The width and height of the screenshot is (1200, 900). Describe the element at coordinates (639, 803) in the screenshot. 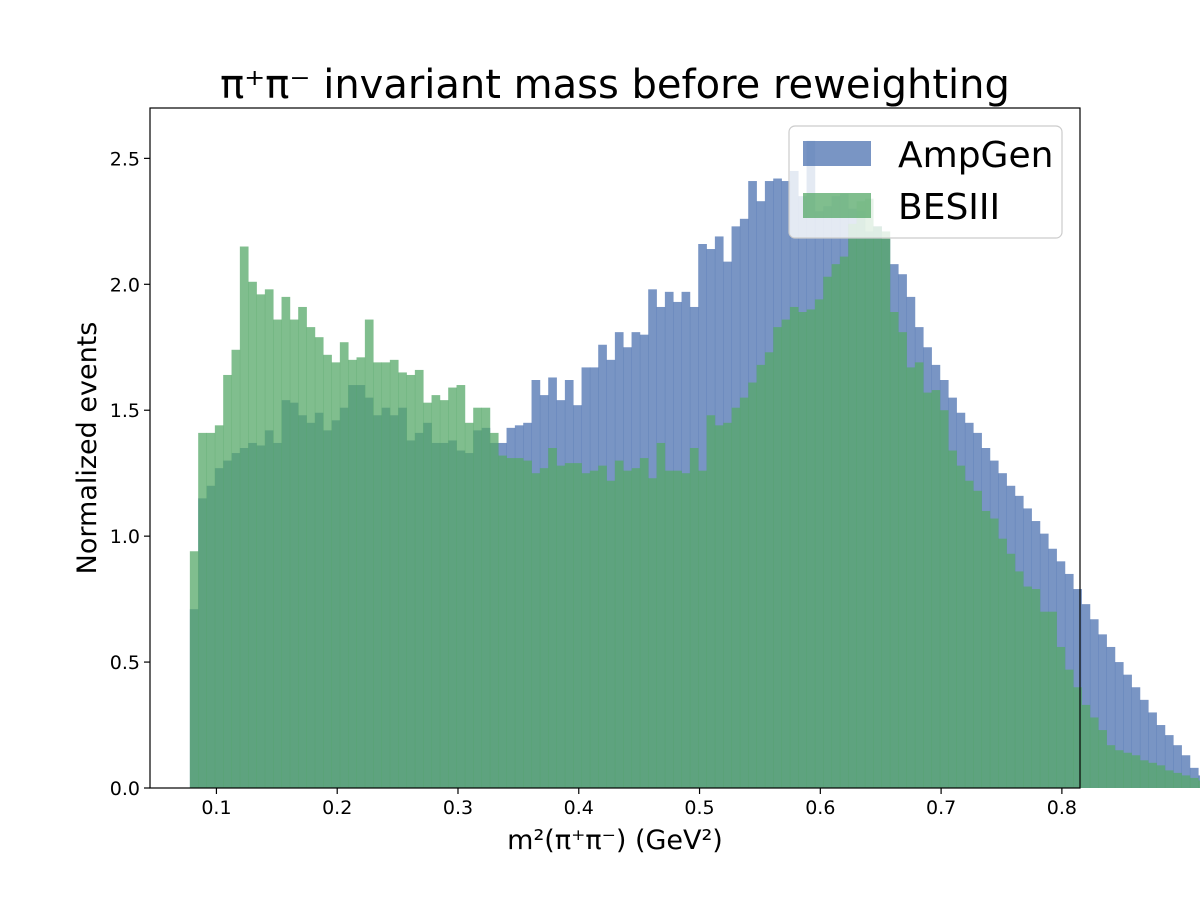

I see `x-axis-ticks: 0.1 0.2 0.3 0.4 0.5 0.6 0.7 0.8` at that location.